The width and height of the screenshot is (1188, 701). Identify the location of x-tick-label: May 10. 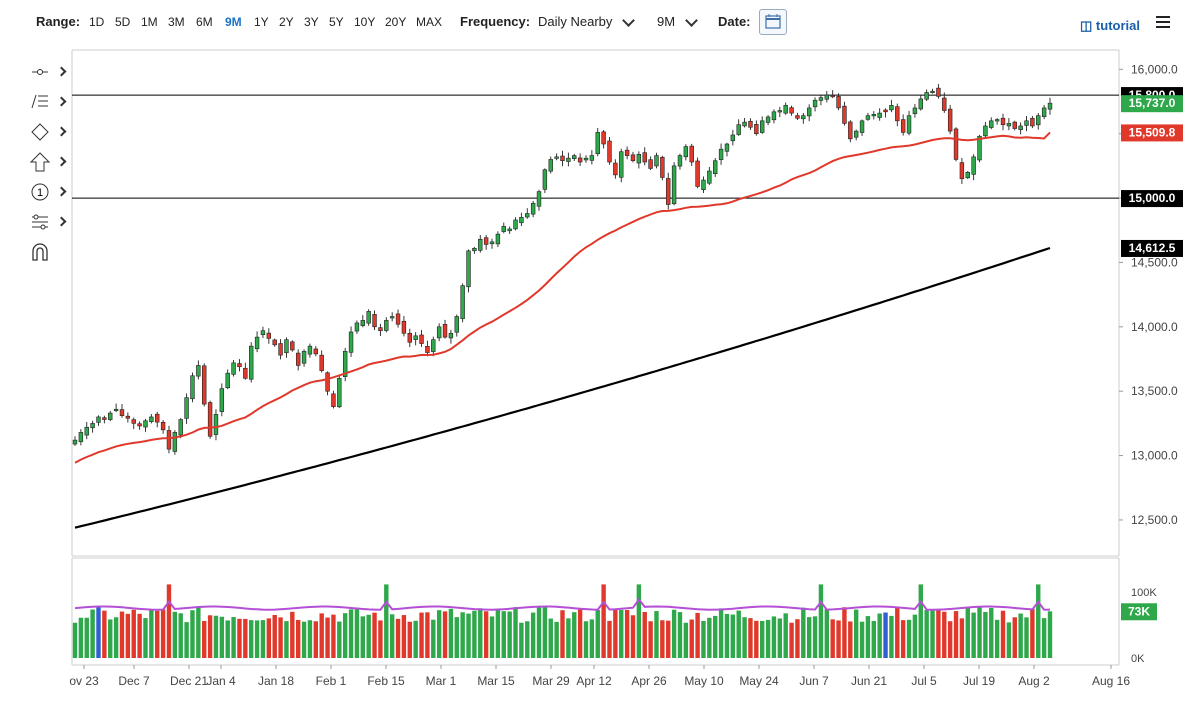
(704, 681).